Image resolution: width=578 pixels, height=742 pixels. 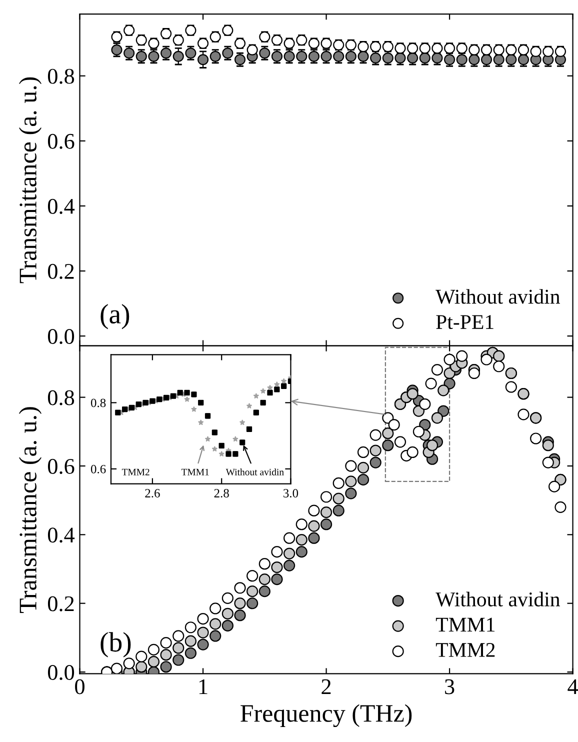 What do you see at coordinates (255, 472) in the screenshot?
I see `annotation: Without avidin` at bounding box center [255, 472].